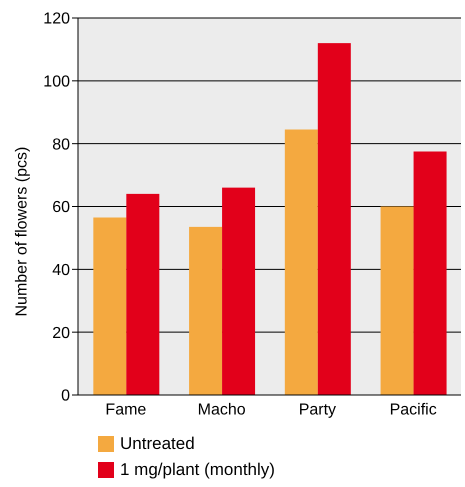 This screenshot has height=487, width=465. I want to click on x-tick-label: Party, so click(317, 409).